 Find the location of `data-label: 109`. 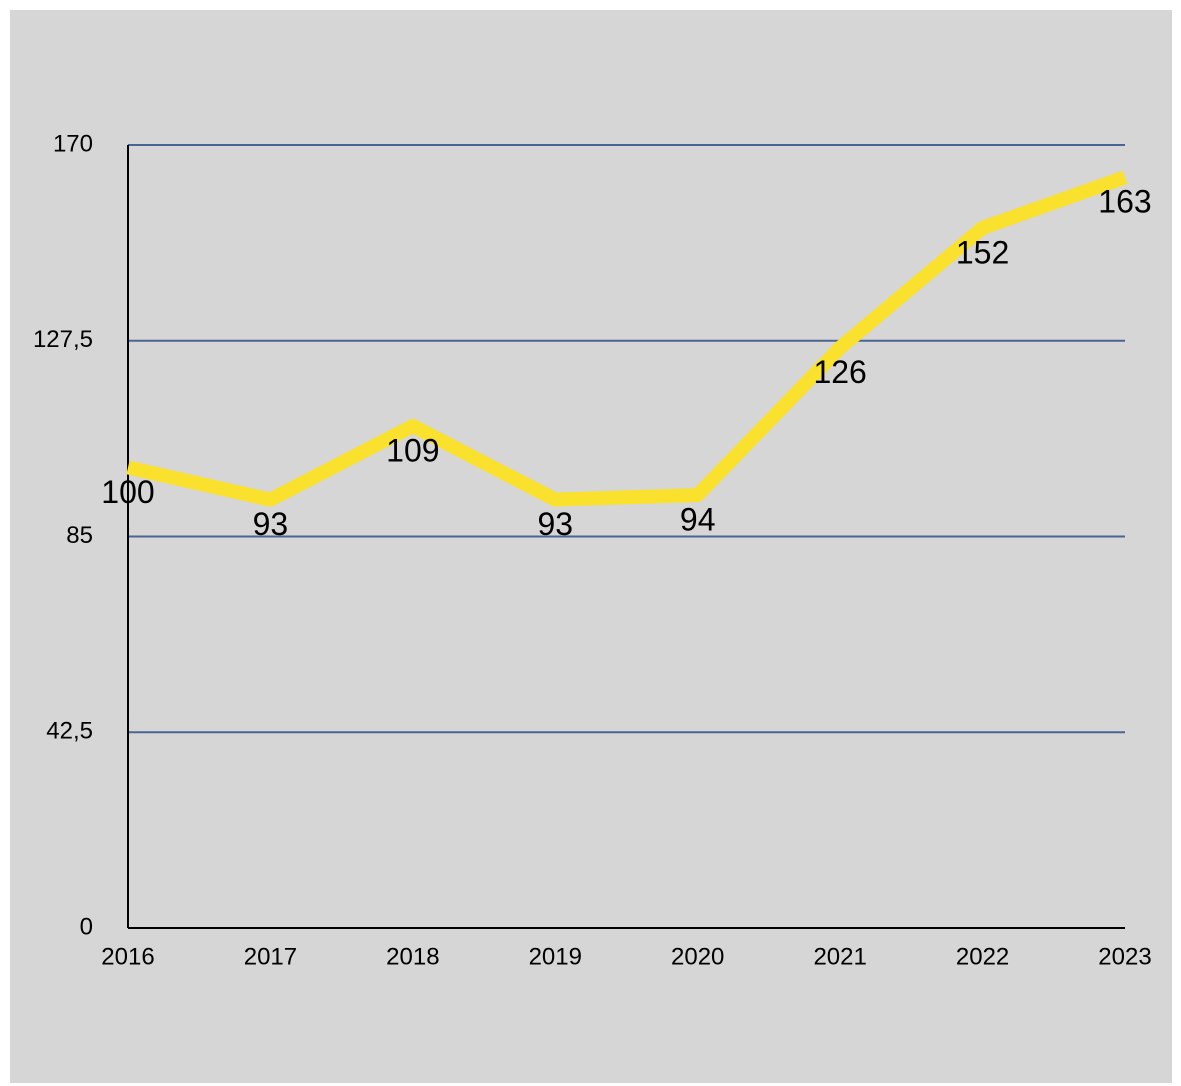

data-label: 109 is located at coordinates (412, 450).